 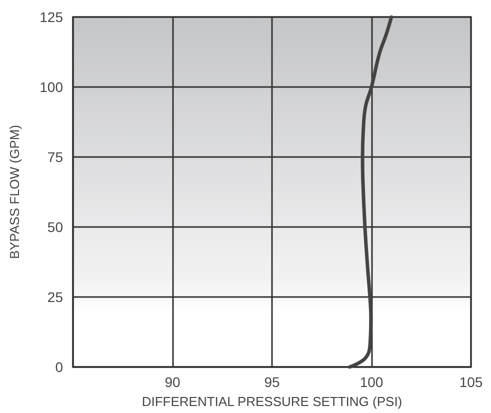 I want to click on x-axis-title: DIFFERENTIAL PRESSURE SETTING (PSI), so click(x=272, y=401).